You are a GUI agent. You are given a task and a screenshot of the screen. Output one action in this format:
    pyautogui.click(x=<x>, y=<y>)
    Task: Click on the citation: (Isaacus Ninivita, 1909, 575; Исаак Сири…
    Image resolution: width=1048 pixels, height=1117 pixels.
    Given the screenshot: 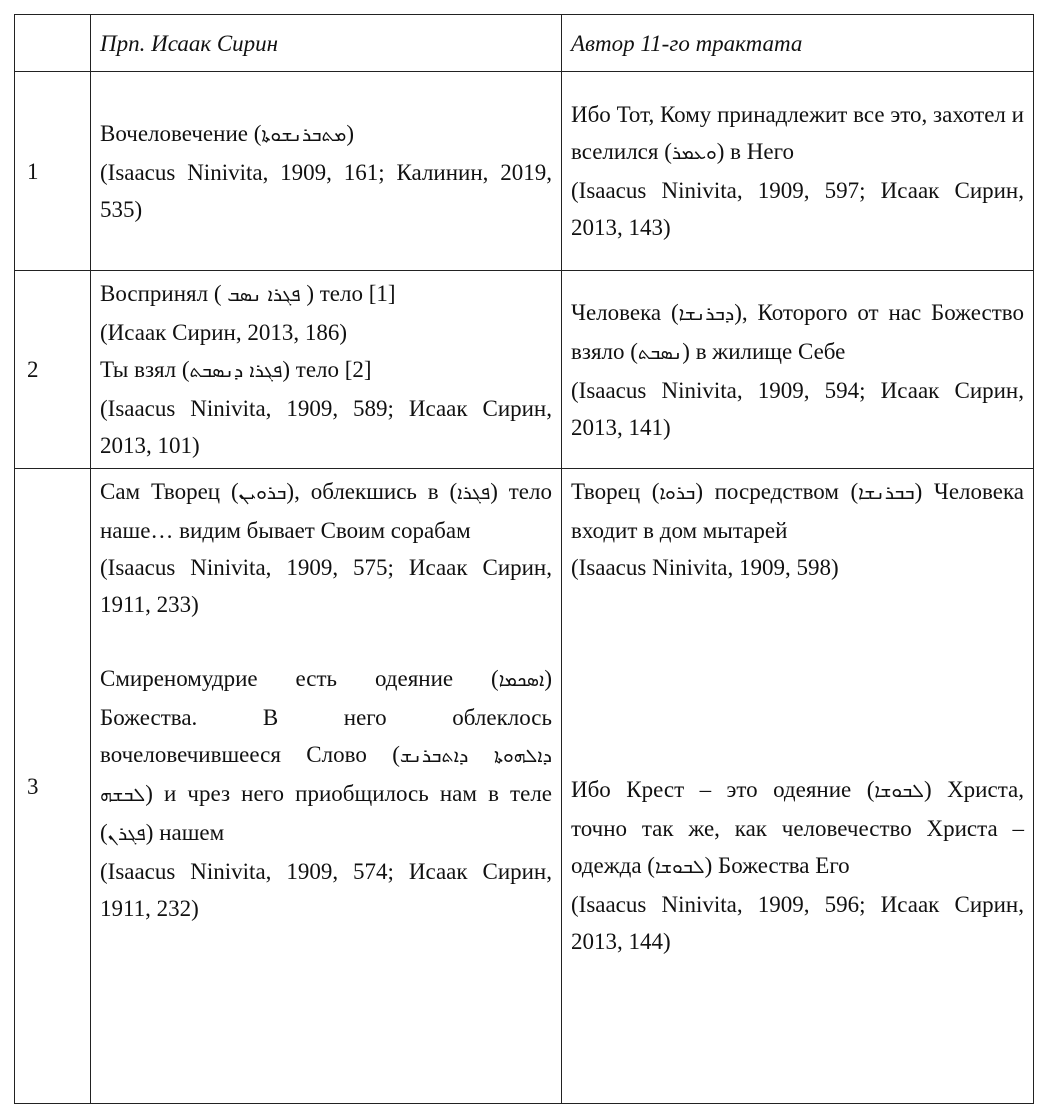 What is the action you would take?
    pyautogui.click(x=326, y=586)
    